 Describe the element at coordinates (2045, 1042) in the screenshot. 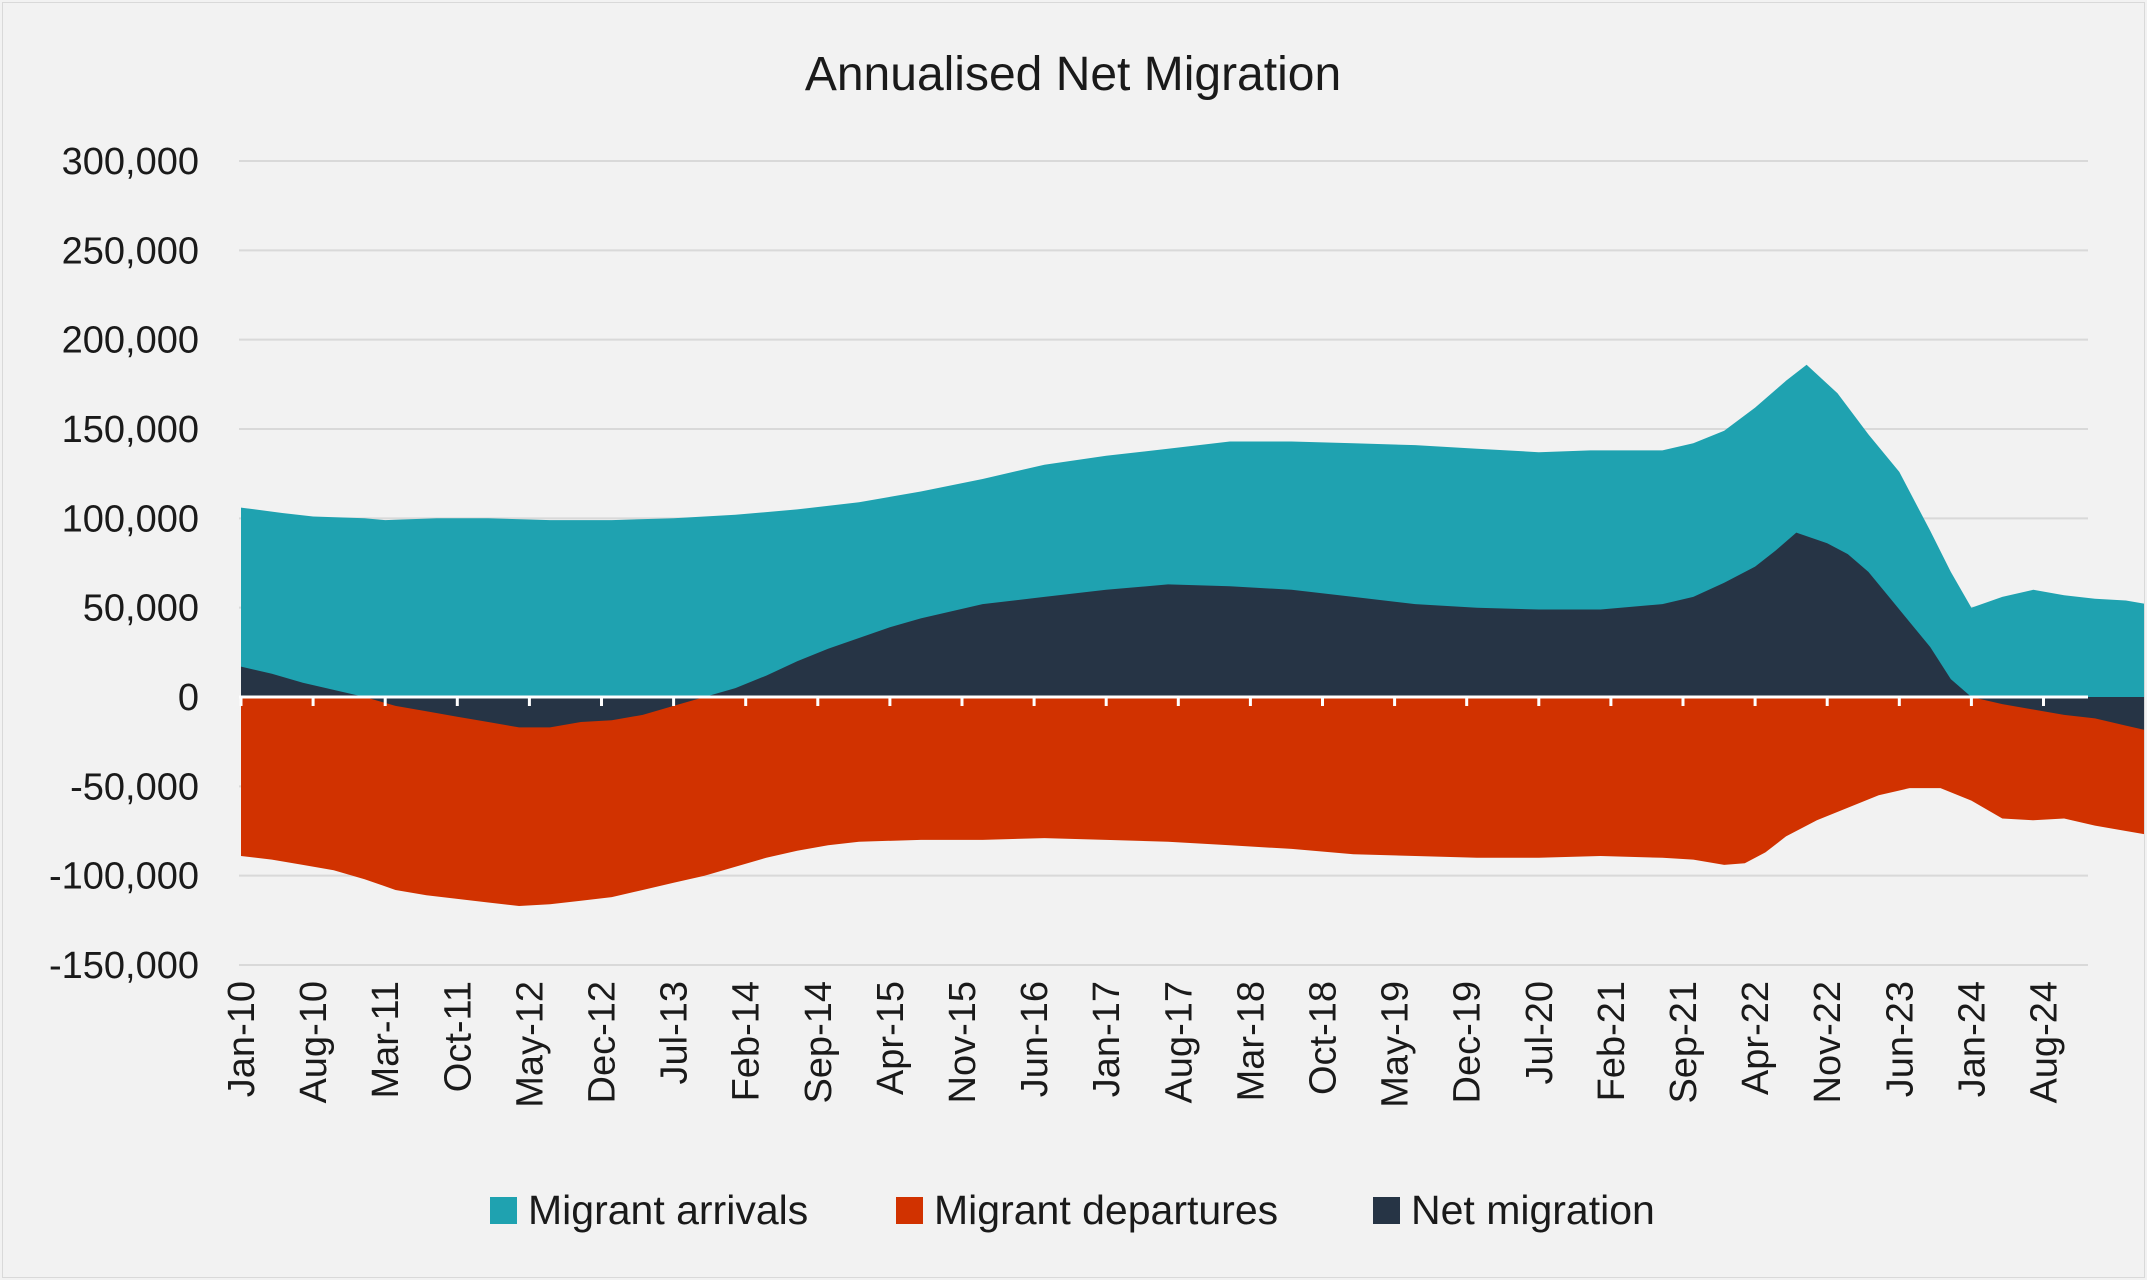

I see `x-tick-label: Aug-24` at that location.